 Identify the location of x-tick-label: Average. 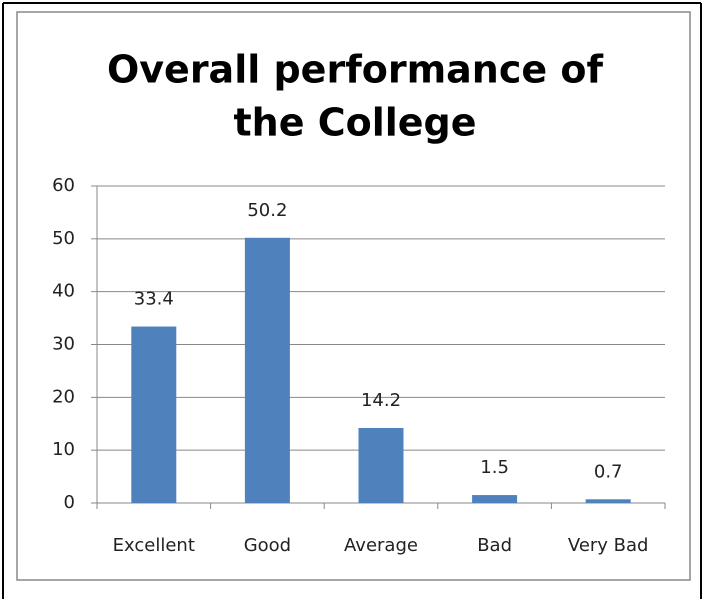
(381, 545).